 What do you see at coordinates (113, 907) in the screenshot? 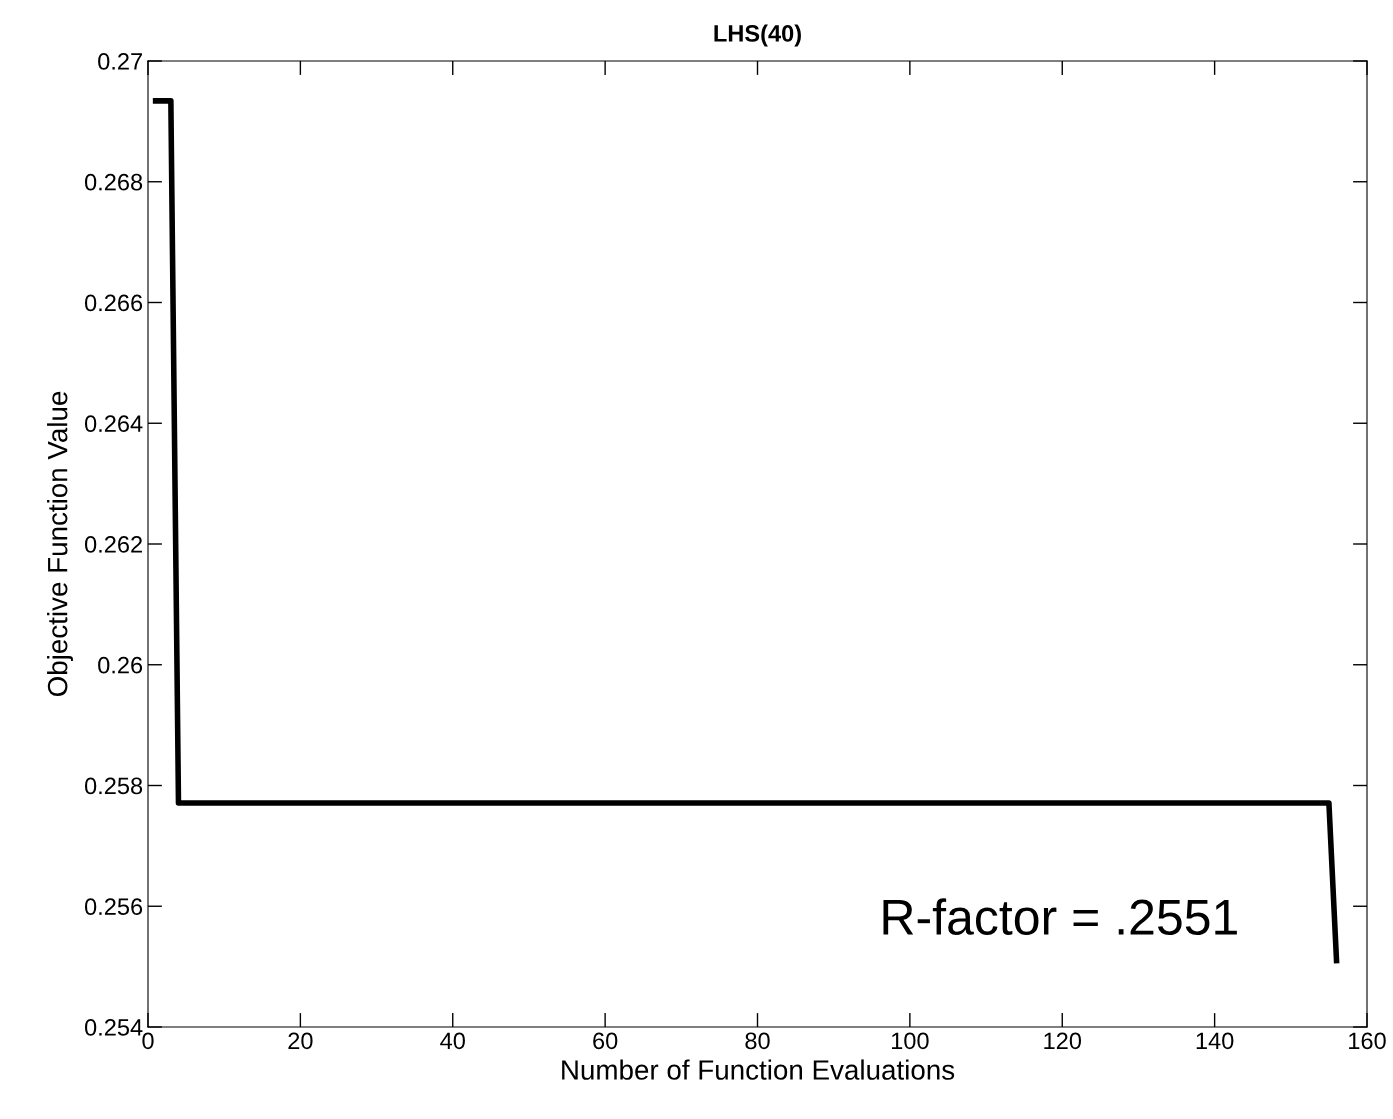
I see `y-tick-label: 0.256` at bounding box center [113, 907].